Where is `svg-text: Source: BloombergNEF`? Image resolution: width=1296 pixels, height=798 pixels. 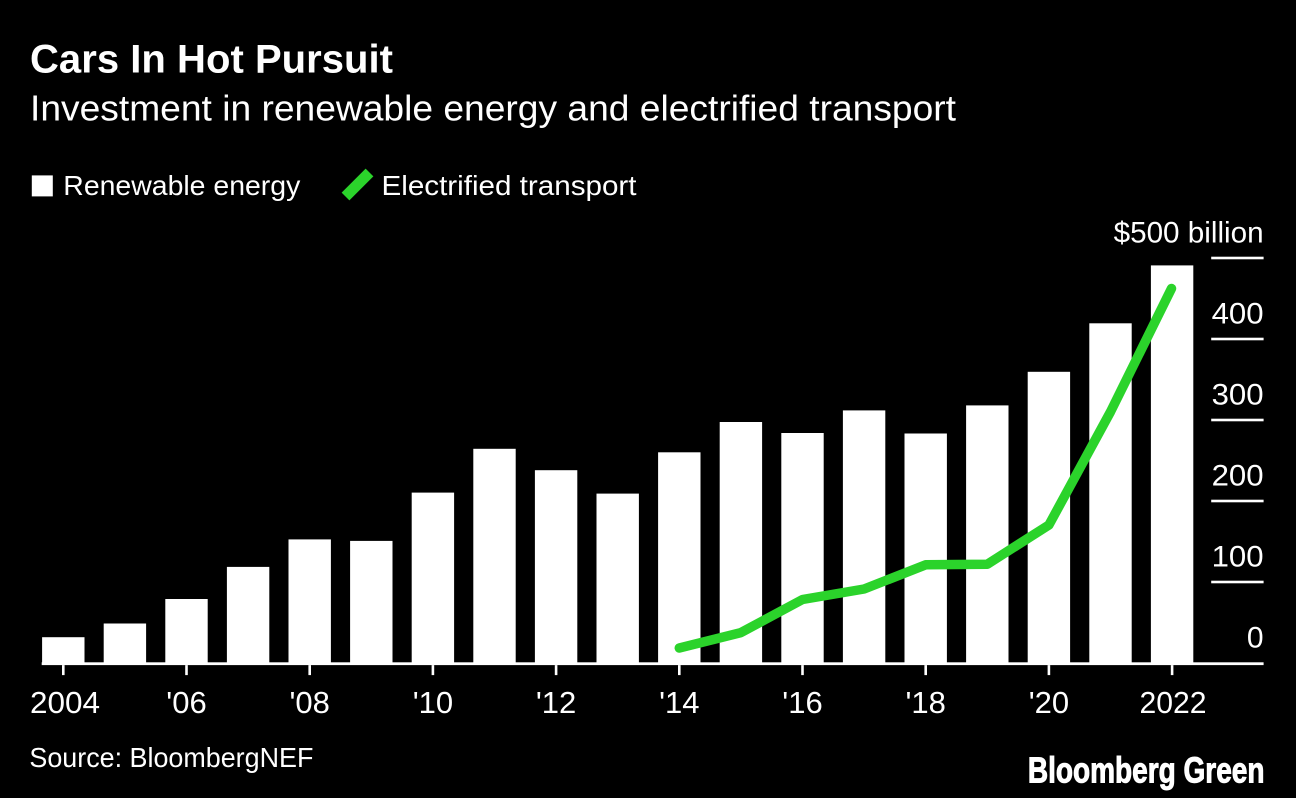 svg-text: Source: BloombergNEF is located at coordinates (171, 757).